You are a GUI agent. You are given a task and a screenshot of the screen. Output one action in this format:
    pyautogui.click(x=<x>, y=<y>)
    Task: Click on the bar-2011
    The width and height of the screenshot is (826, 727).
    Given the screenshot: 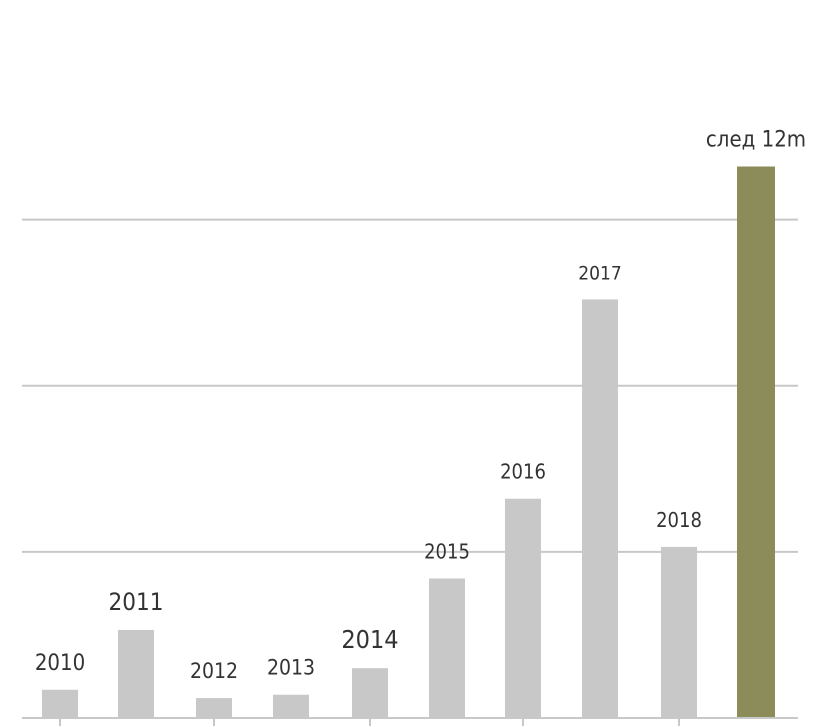 What is the action you would take?
    pyautogui.click(x=136, y=673)
    